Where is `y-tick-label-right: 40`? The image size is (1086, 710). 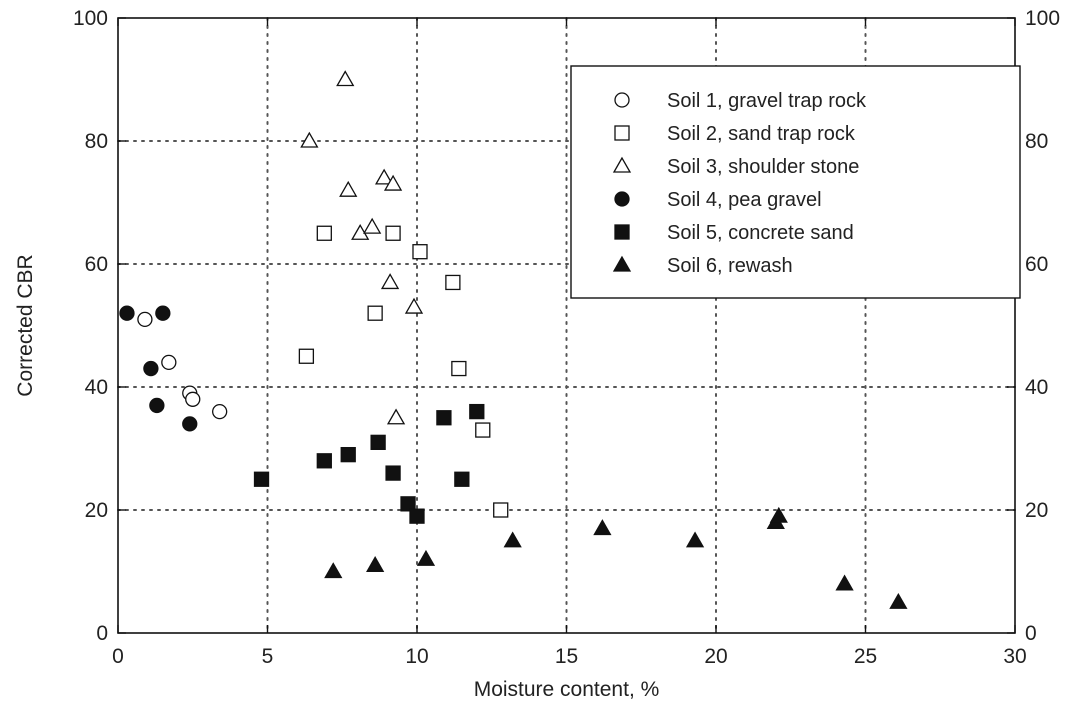 y-tick-label-right: 40 is located at coordinates (1036, 387).